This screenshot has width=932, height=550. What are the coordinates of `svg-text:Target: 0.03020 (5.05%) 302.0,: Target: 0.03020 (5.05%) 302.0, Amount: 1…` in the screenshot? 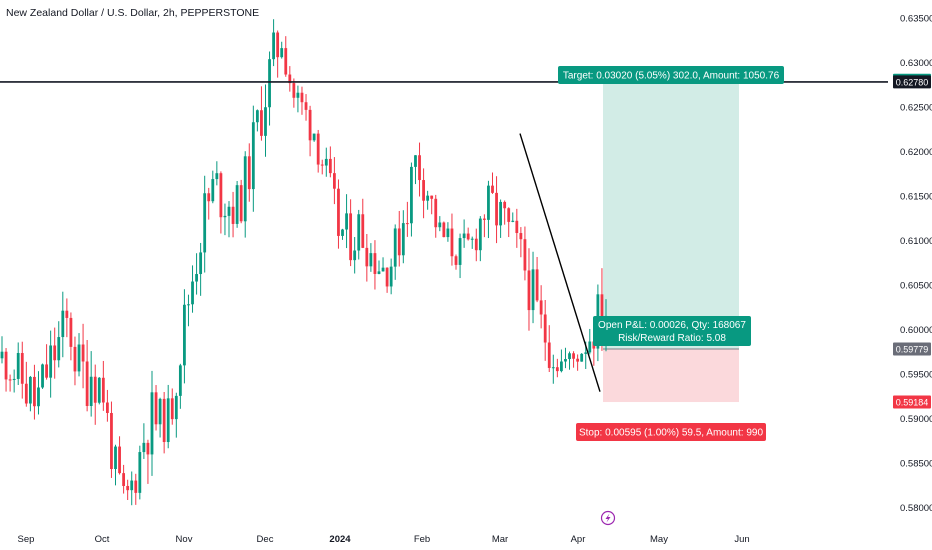 It's located at (671, 76).